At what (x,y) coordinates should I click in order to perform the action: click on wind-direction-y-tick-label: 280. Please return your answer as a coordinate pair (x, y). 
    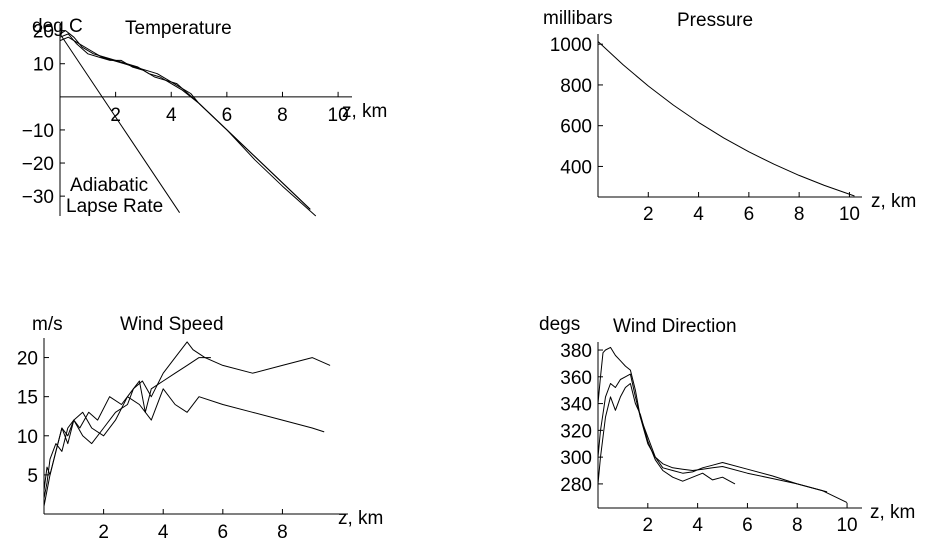
    Looking at the image, I should click on (576, 485).